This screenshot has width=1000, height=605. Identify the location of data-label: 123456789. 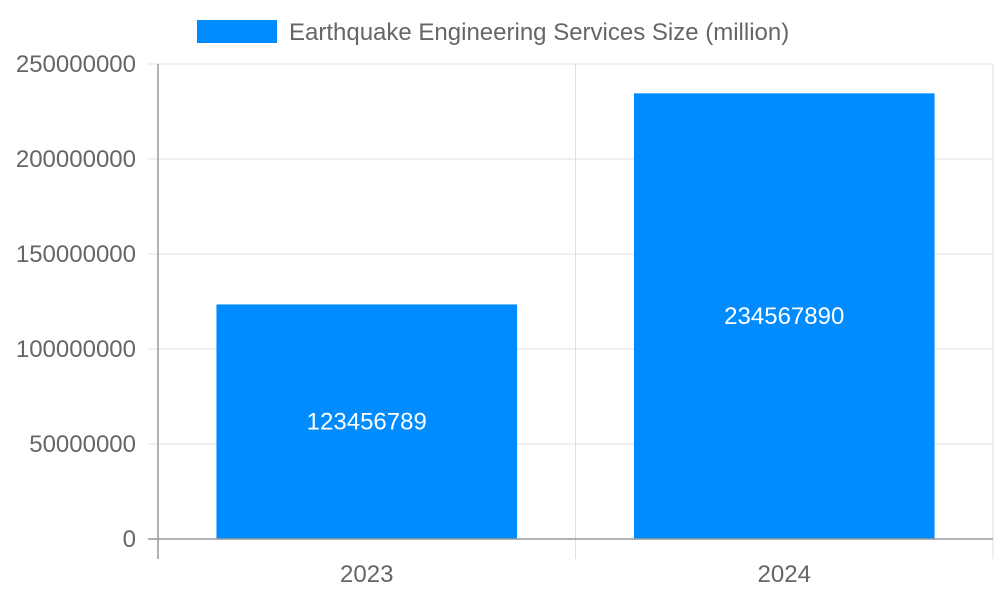
(367, 422).